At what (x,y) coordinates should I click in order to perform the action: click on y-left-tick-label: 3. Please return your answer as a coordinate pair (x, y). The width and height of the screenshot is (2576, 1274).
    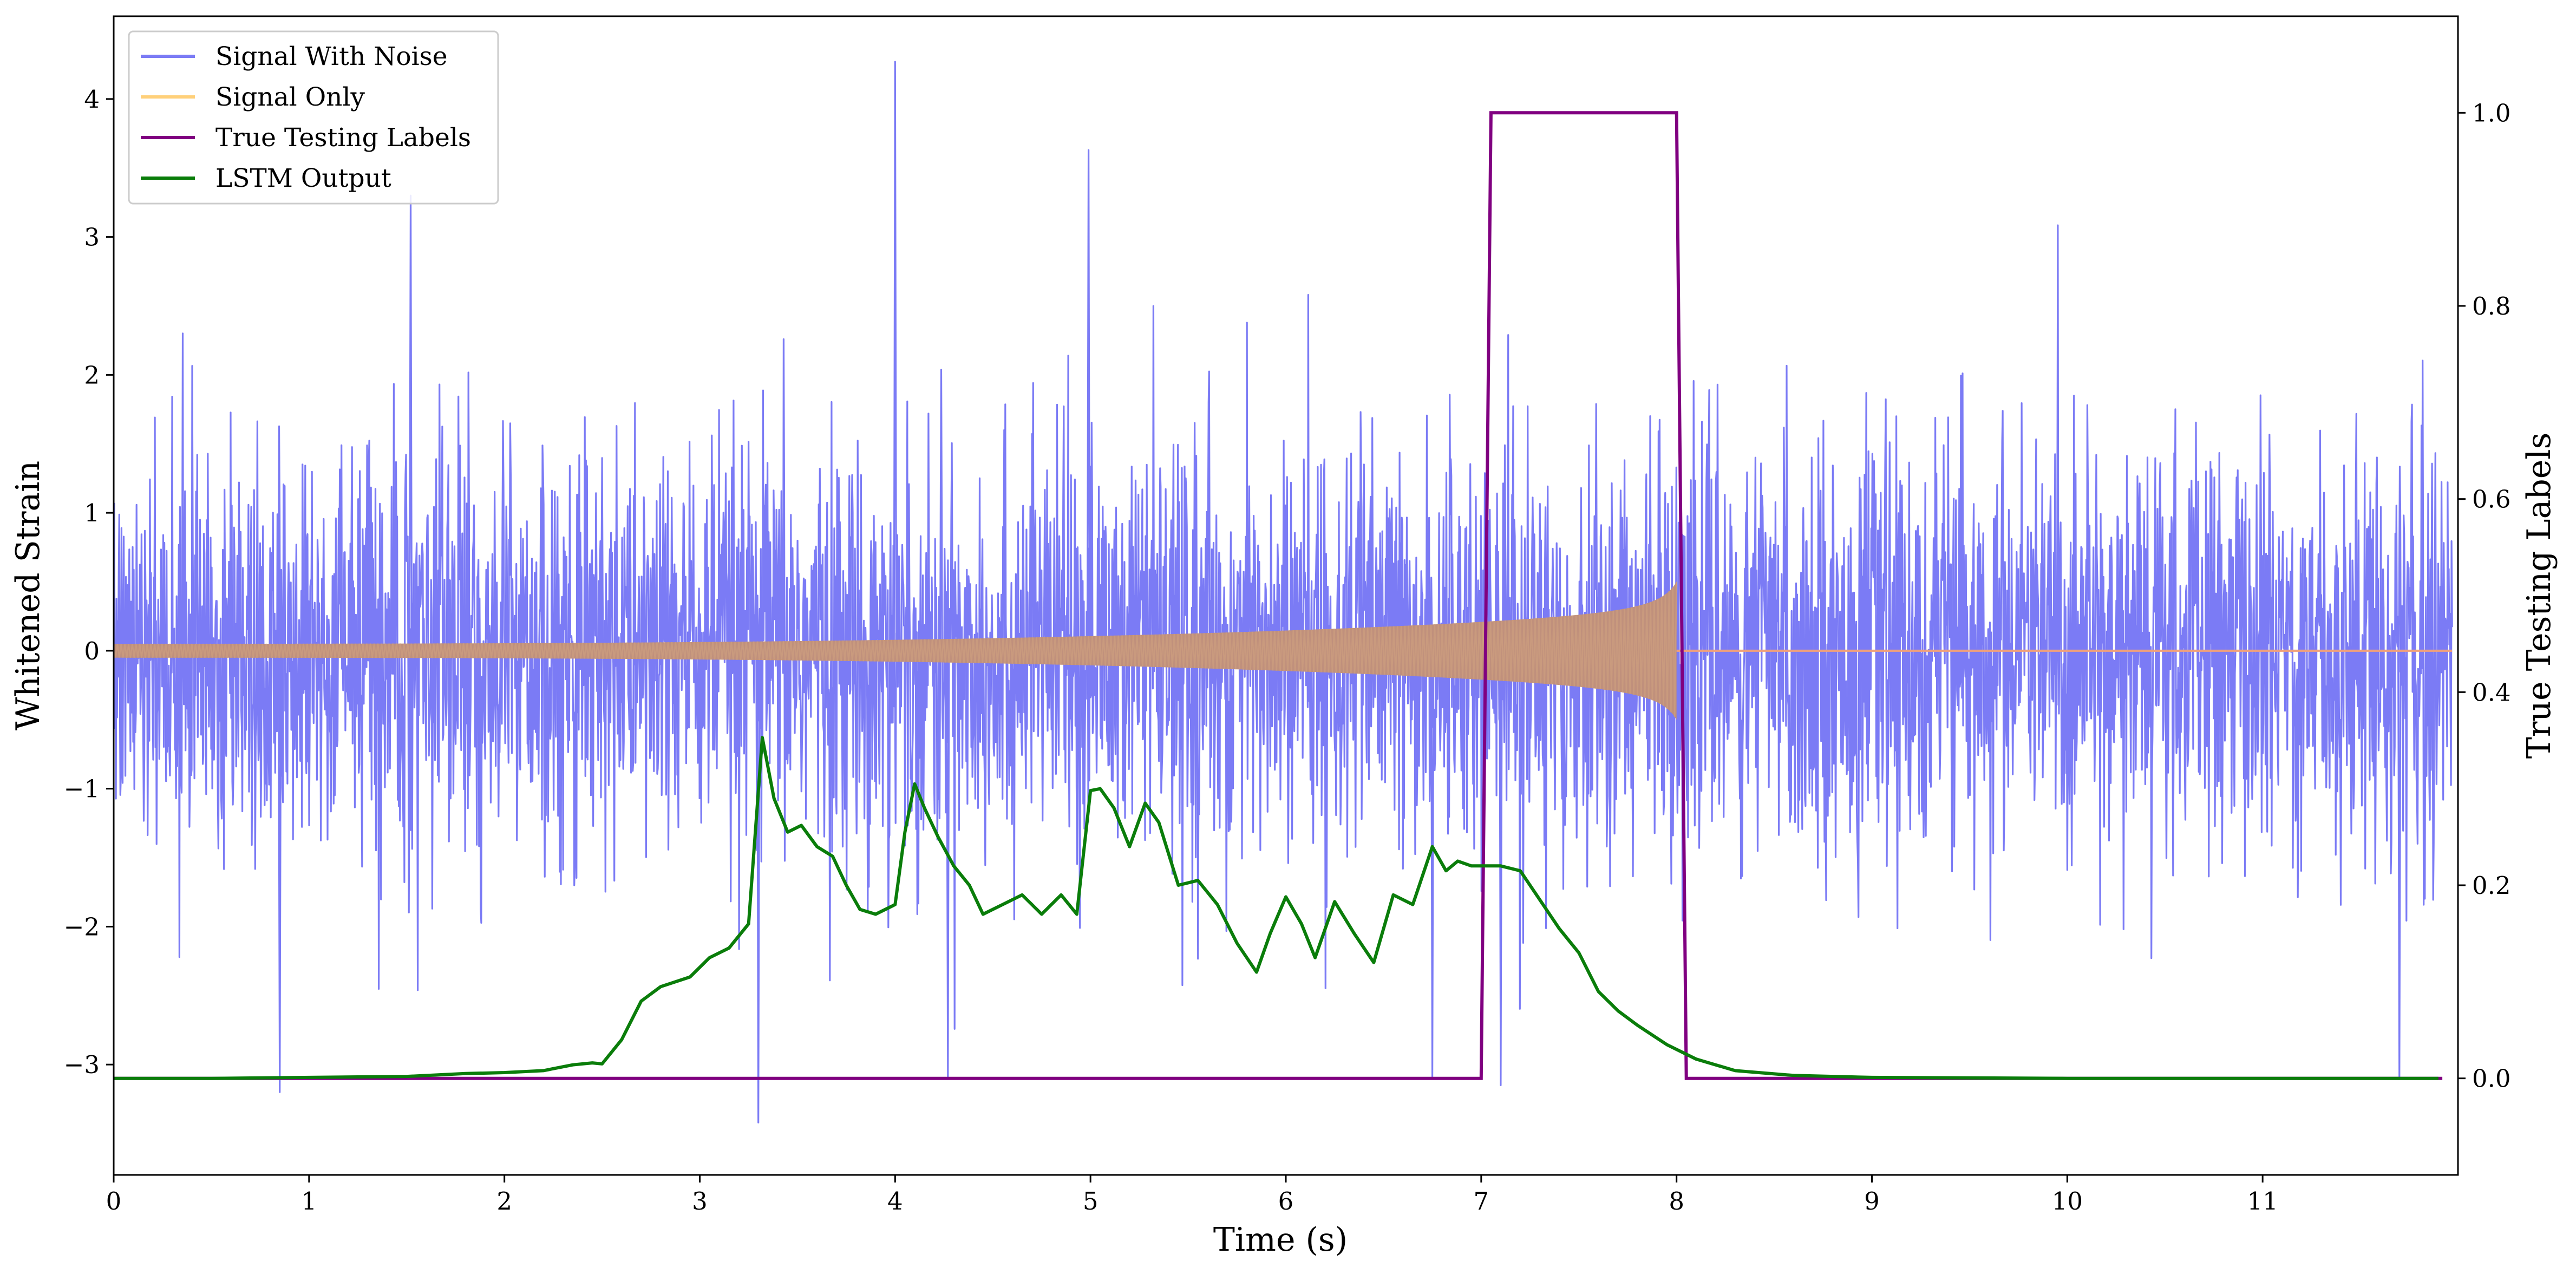
    Looking at the image, I should click on (92, 237).